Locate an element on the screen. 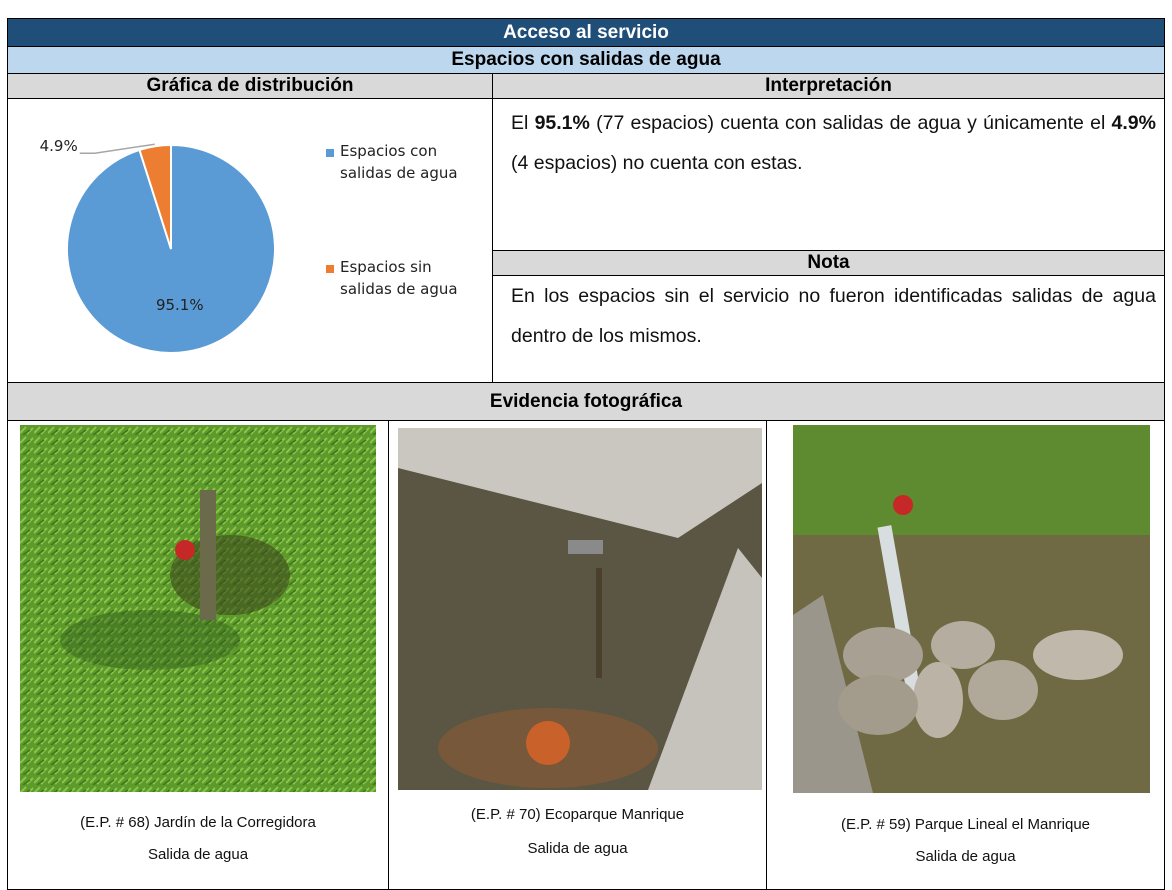 The height and width of the screenshot is (890, 1172). text: 95.1% is located at coordinates (562, 123).